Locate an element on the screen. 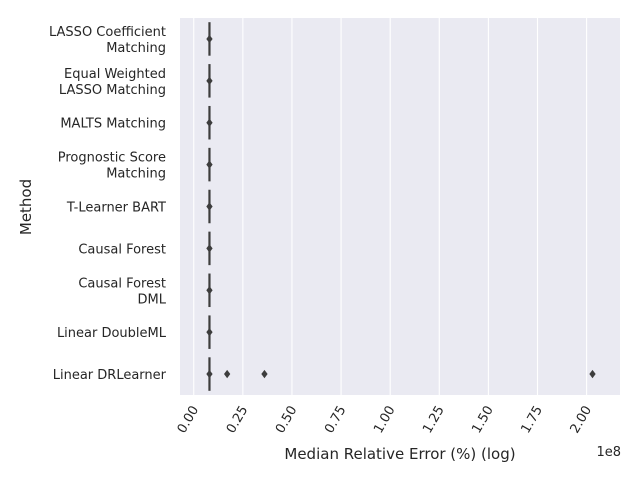 Image resolution: width=640 pixels, height=480 pixels. y-tick-label: Linear DRLearner is located at coordinates (110, 375).